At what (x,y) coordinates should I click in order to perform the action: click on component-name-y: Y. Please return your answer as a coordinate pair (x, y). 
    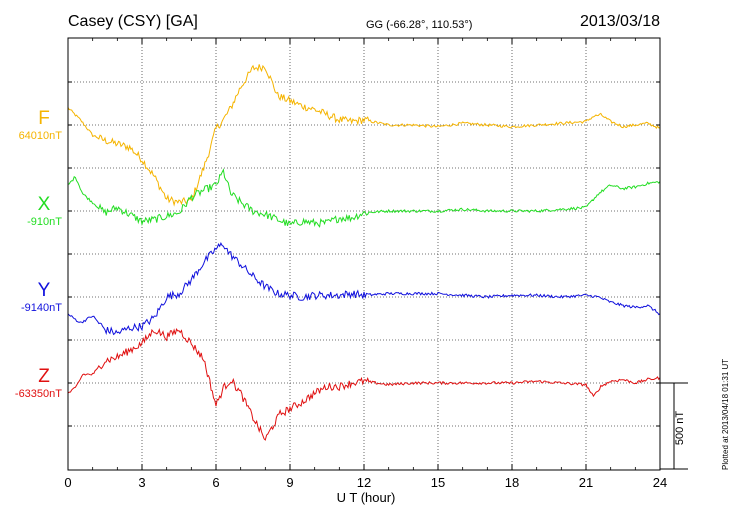
    Looking at the image, I should click on (44, 290).